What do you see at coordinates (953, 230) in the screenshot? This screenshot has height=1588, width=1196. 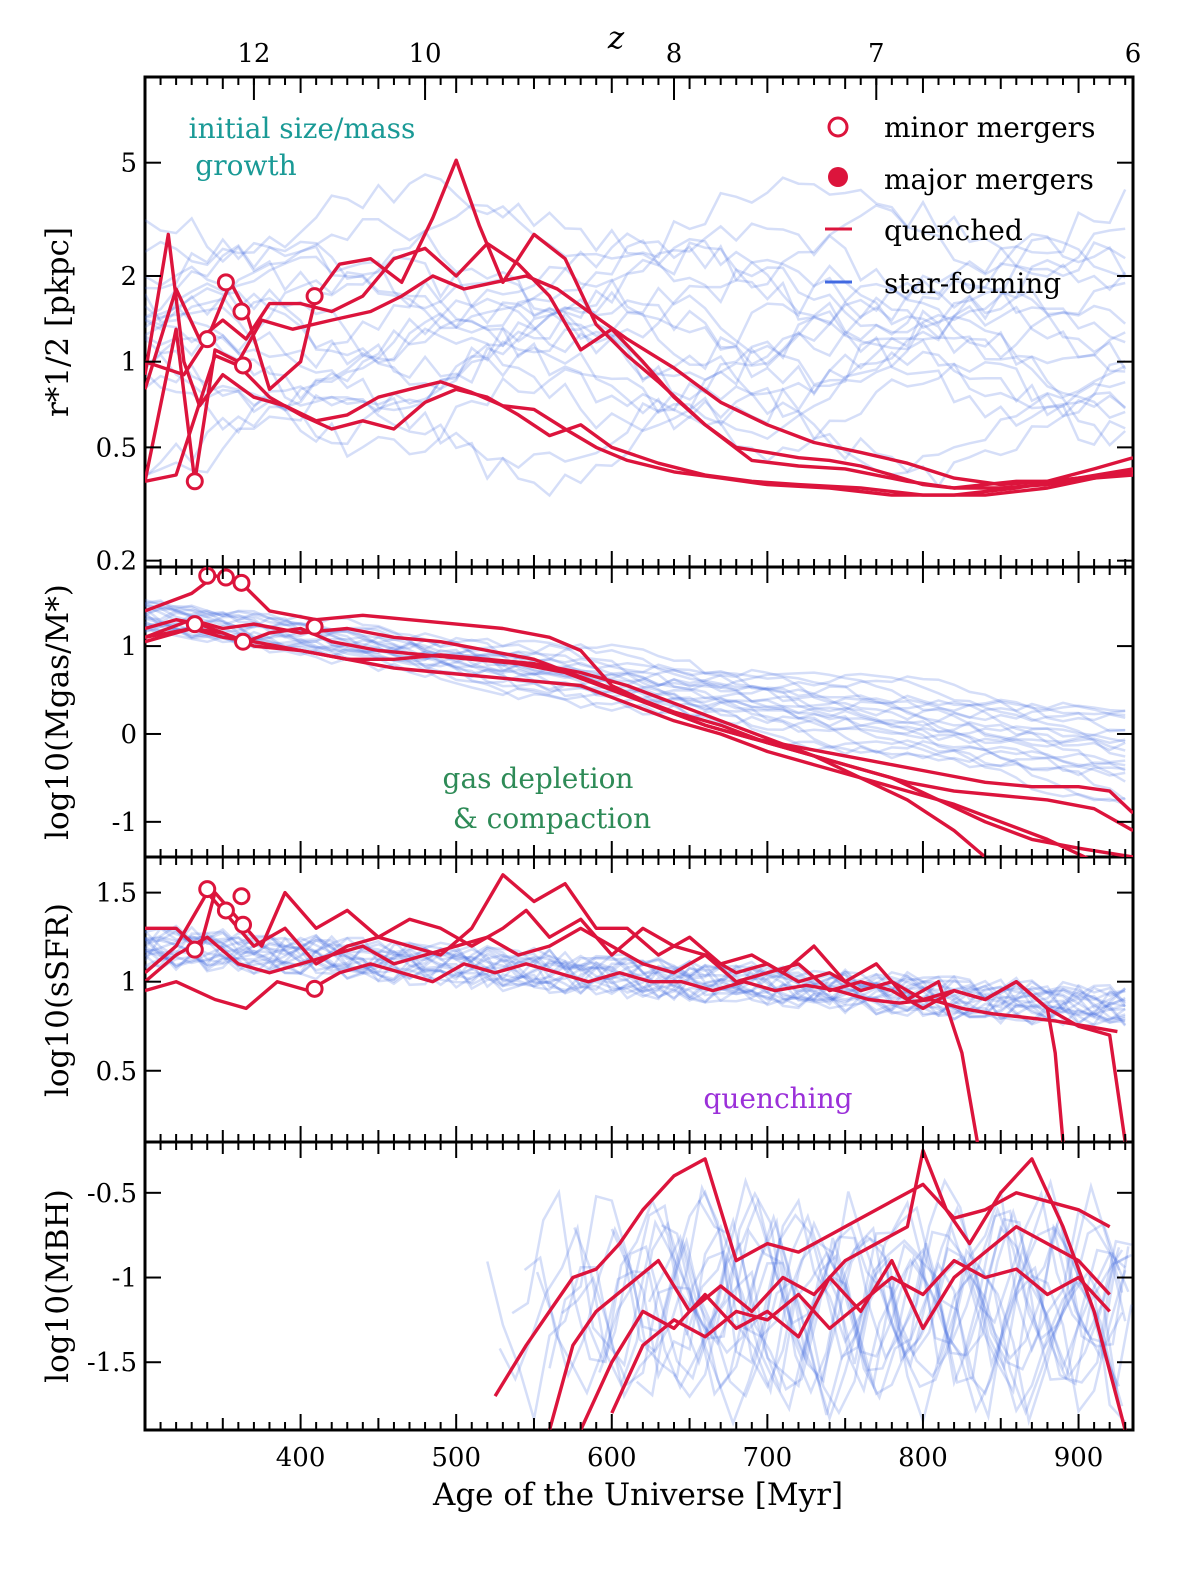 I see `legend-quenched-label: quenched` at bounding box center [953, 230].